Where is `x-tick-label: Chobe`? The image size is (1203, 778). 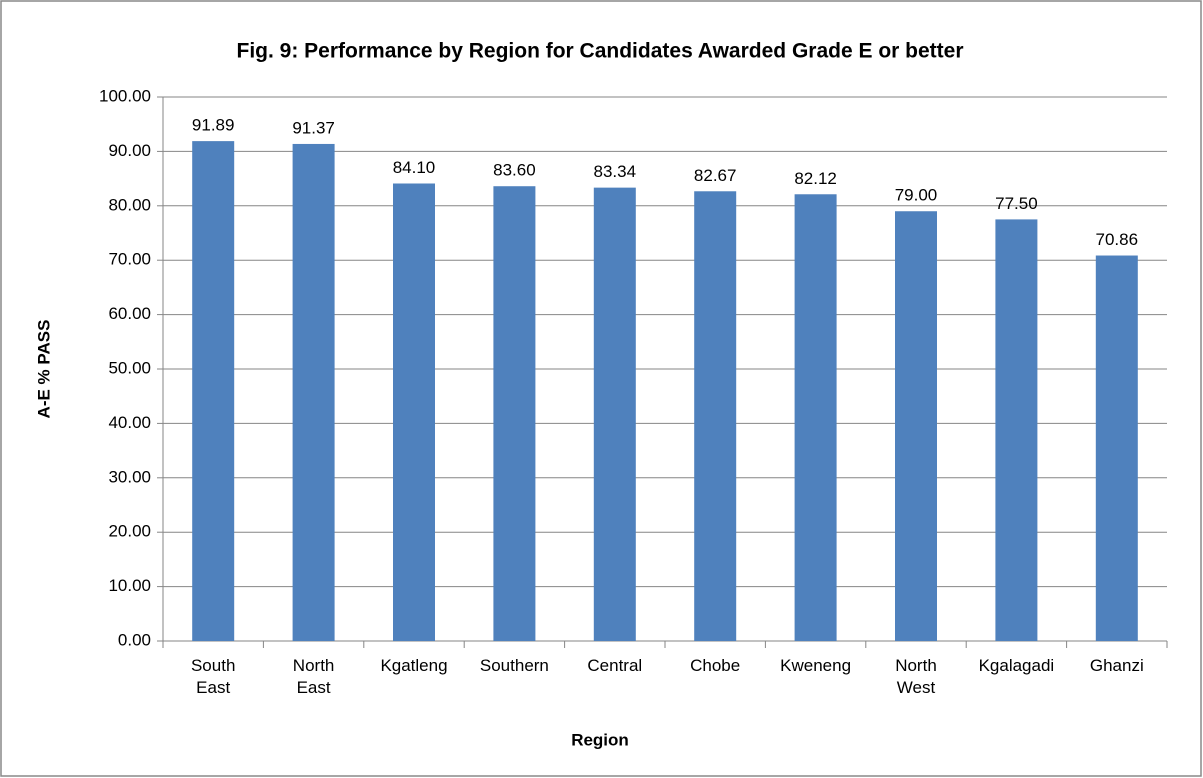
x-tick-label: Chobe is located at coordinates (715, 665).